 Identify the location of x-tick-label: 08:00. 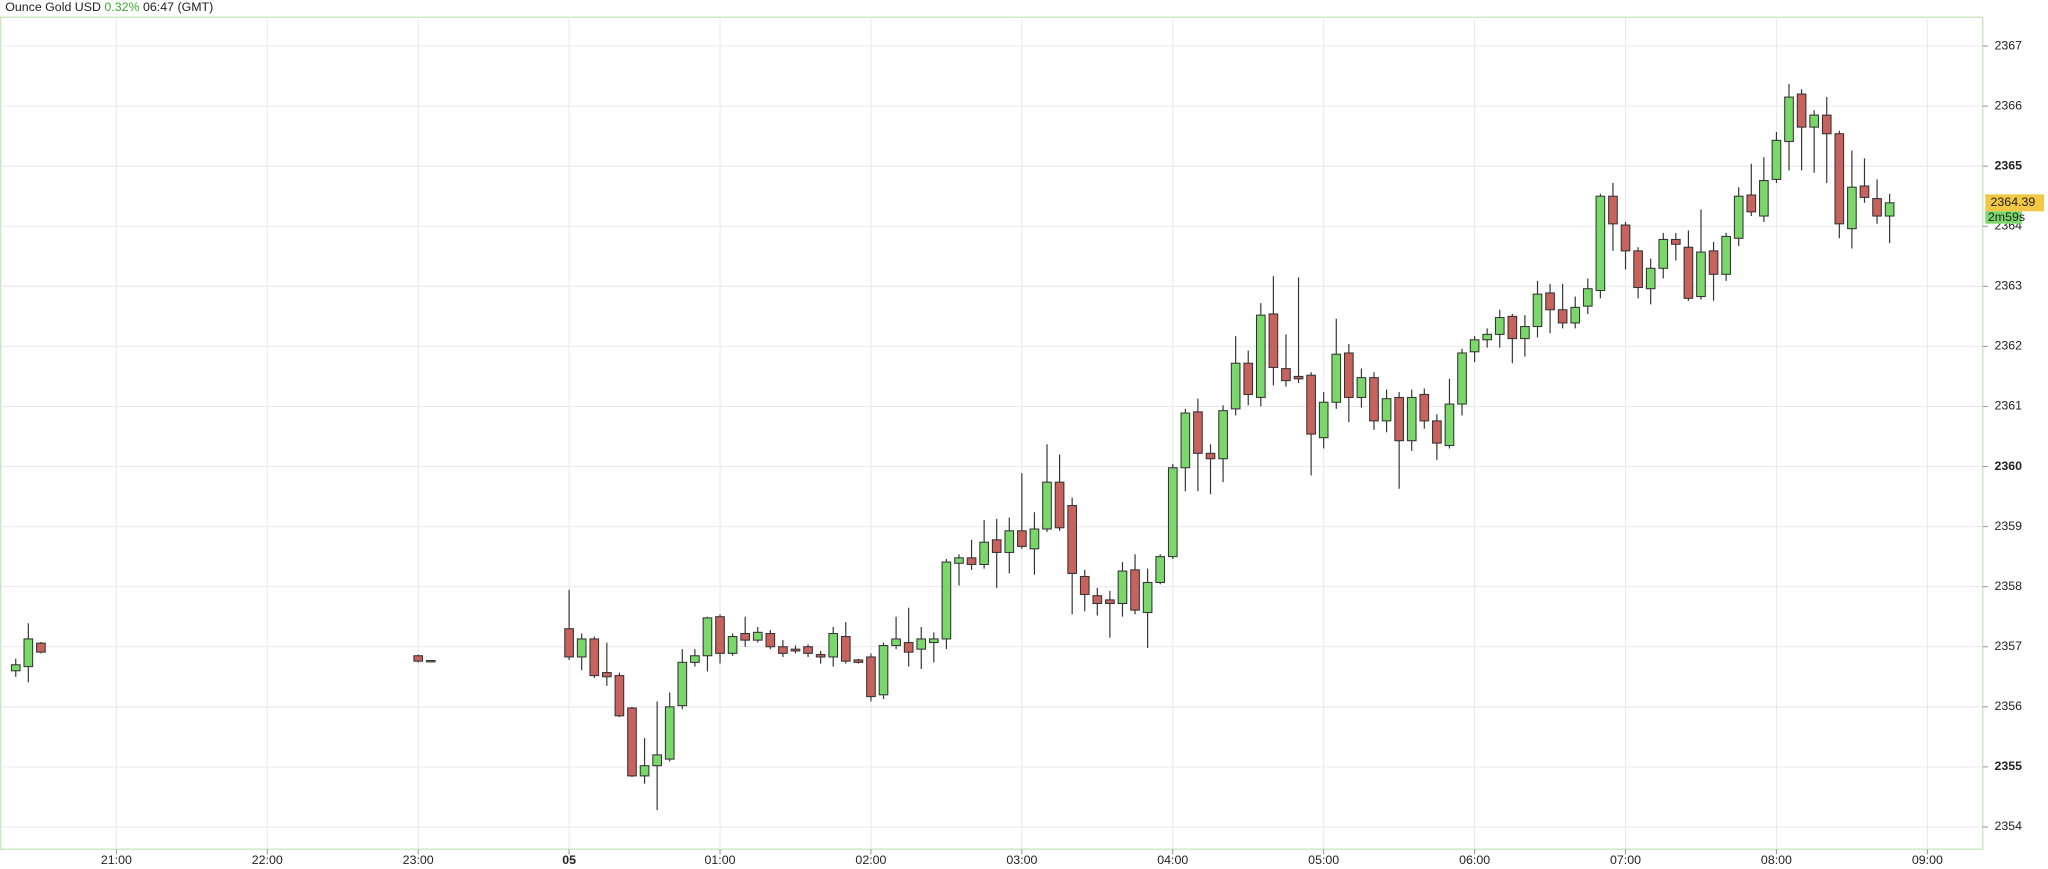
(1776, 860).